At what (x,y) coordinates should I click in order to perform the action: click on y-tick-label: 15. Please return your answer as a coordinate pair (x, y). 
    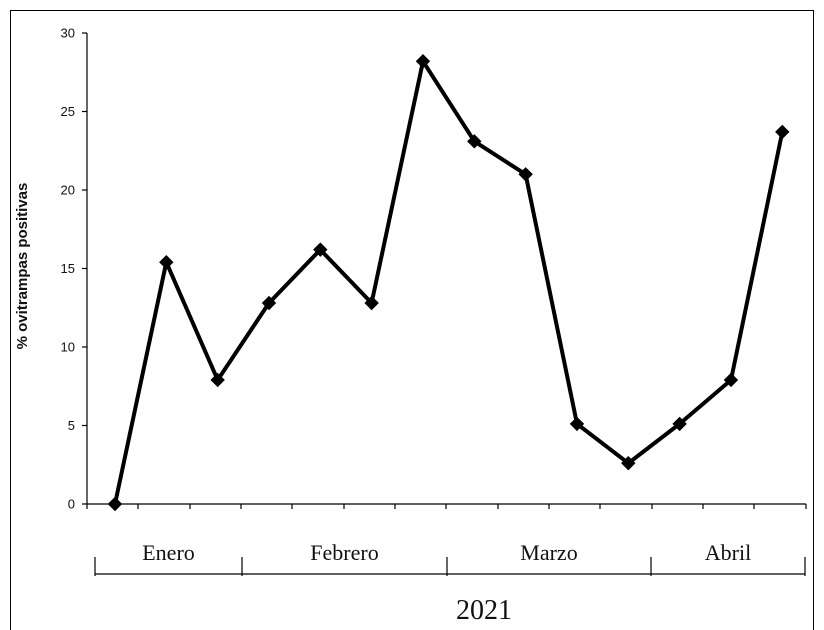
    Looking at the image, I should click on (68, 268).